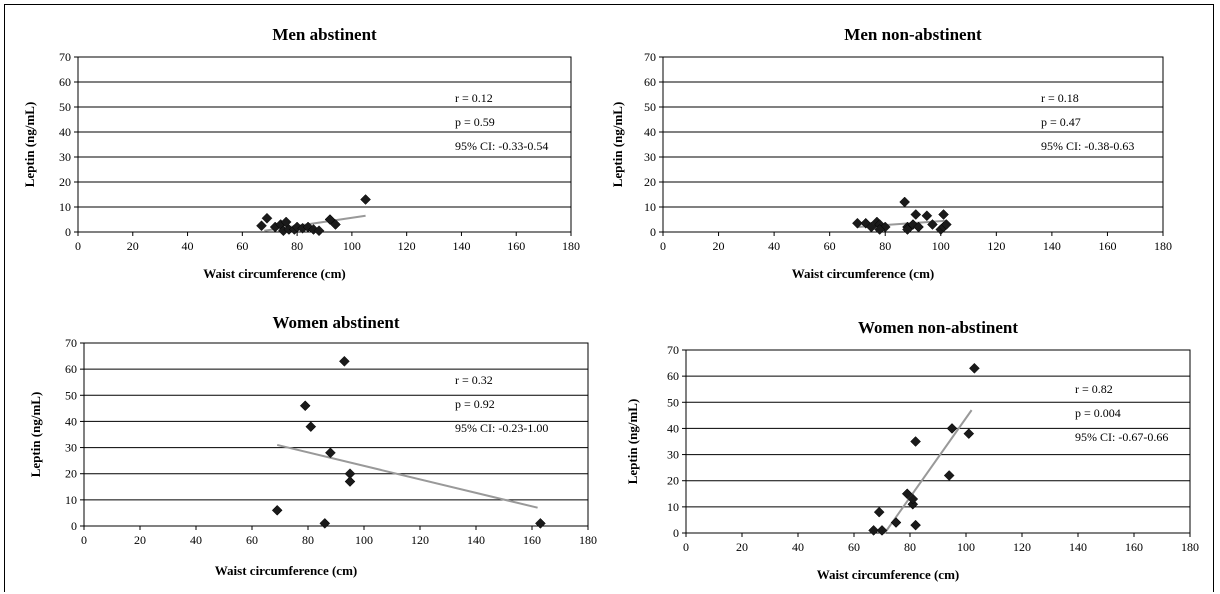 This screenshot has width=1220, height=594. Describe the element at coordinates (324, 34) in the screenshot. I see `chart-title: Men abstinent` at that location.